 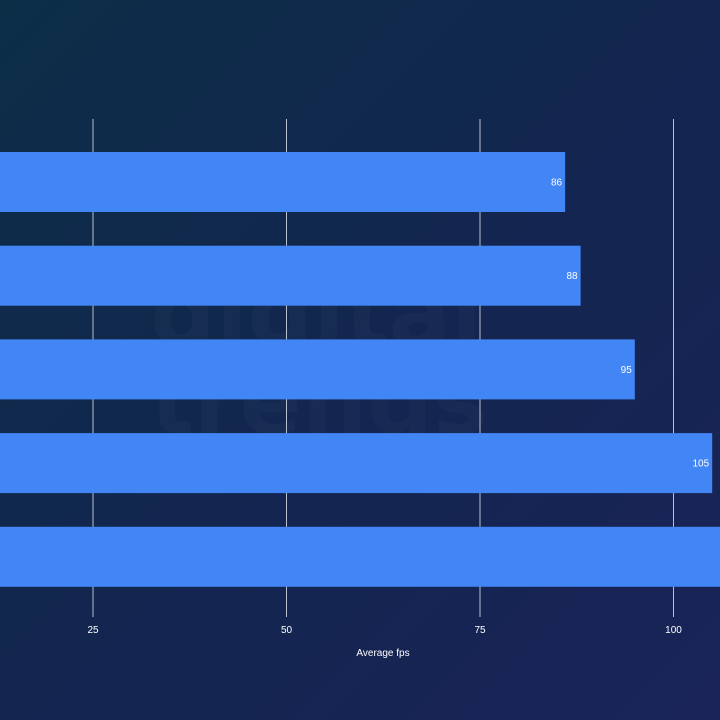 What do you see at coordinates (384, 630) in the screenshot?
I see `x-tick-labels: 25 50 75 100` at bounding box center [384, 630].